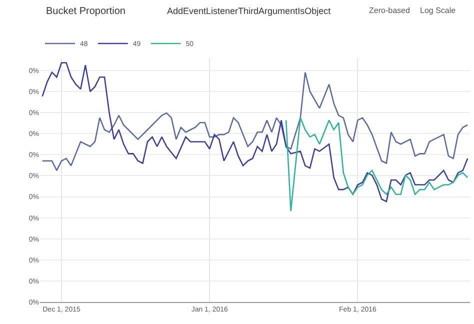  What do you see at coordinates (249, 11) in the screenshot?
I see `chart-subtitle: AddEventListenerThirdArgumentIsObject` at bounding box center [249, 11].